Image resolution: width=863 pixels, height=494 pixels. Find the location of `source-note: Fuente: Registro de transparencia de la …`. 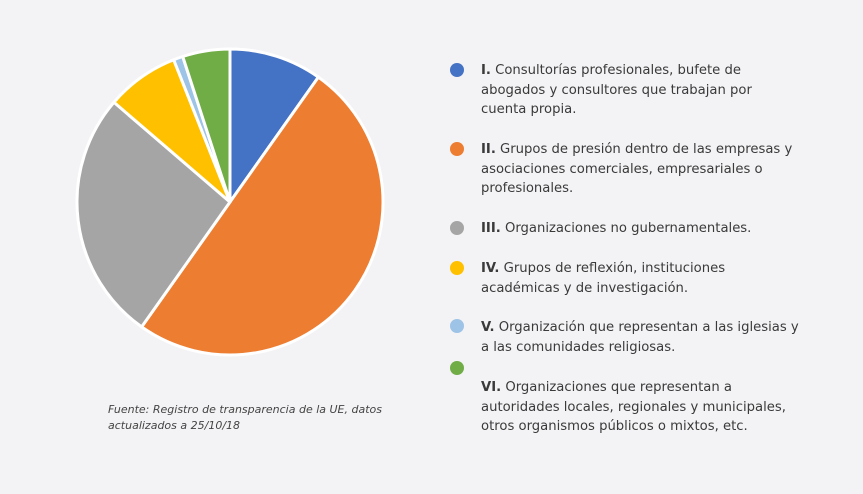

source-note: Fuente: Registro de transparencia de la … is located at coordinates (245, 417).